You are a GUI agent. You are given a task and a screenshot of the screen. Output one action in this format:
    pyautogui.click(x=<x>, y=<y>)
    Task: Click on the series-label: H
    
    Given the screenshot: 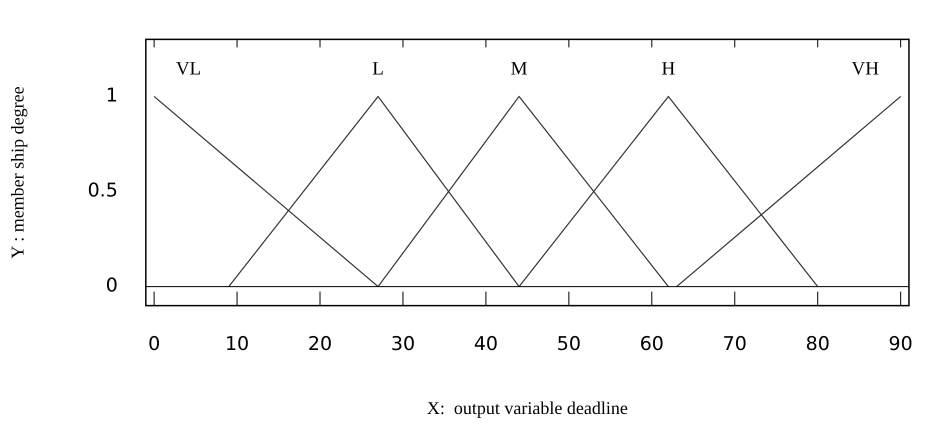 What is the action you would take?
    pyautogui.click(x=669, y=69)
    